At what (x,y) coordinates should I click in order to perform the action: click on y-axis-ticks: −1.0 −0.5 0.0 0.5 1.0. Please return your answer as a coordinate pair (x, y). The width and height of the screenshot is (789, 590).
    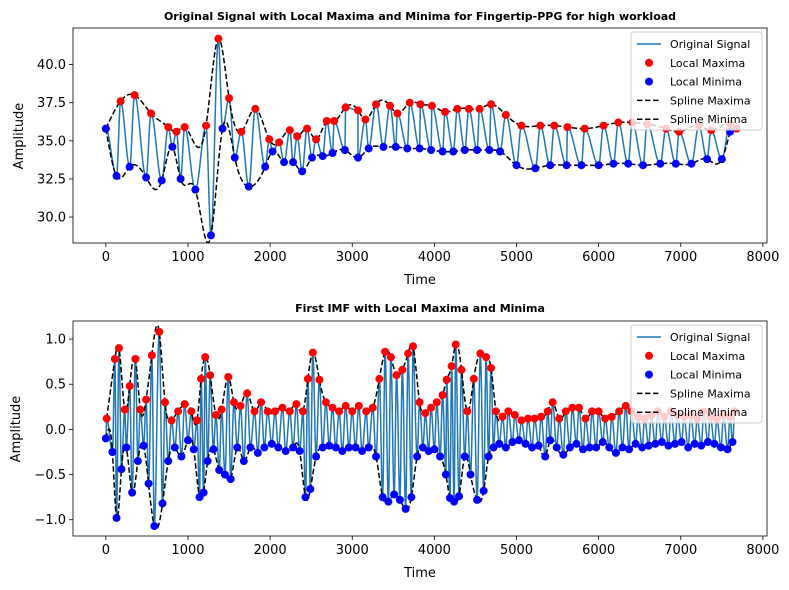
    Looking at the image, I should click on (53, 430).